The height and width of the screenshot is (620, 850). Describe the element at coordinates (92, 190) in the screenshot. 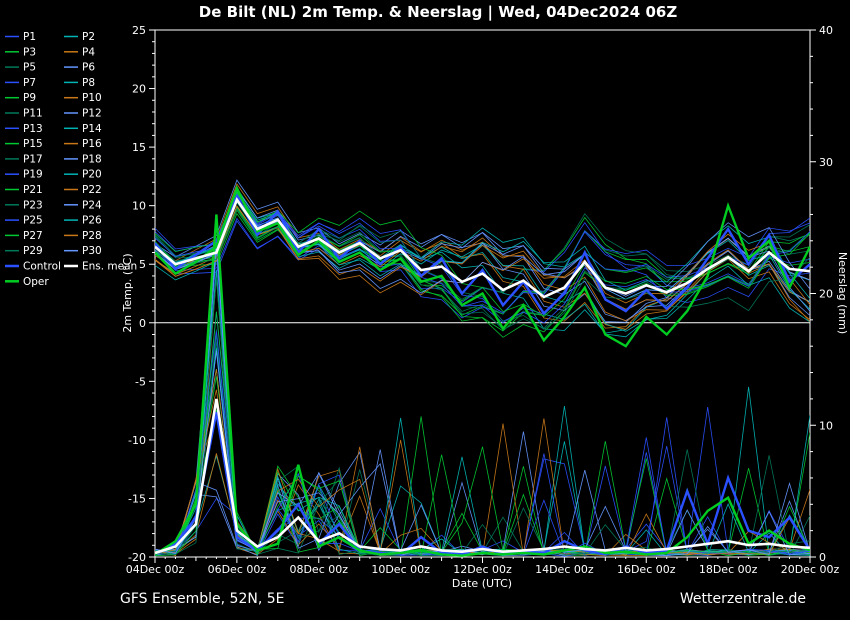

I see `legend-label-P22: P22` at that location.